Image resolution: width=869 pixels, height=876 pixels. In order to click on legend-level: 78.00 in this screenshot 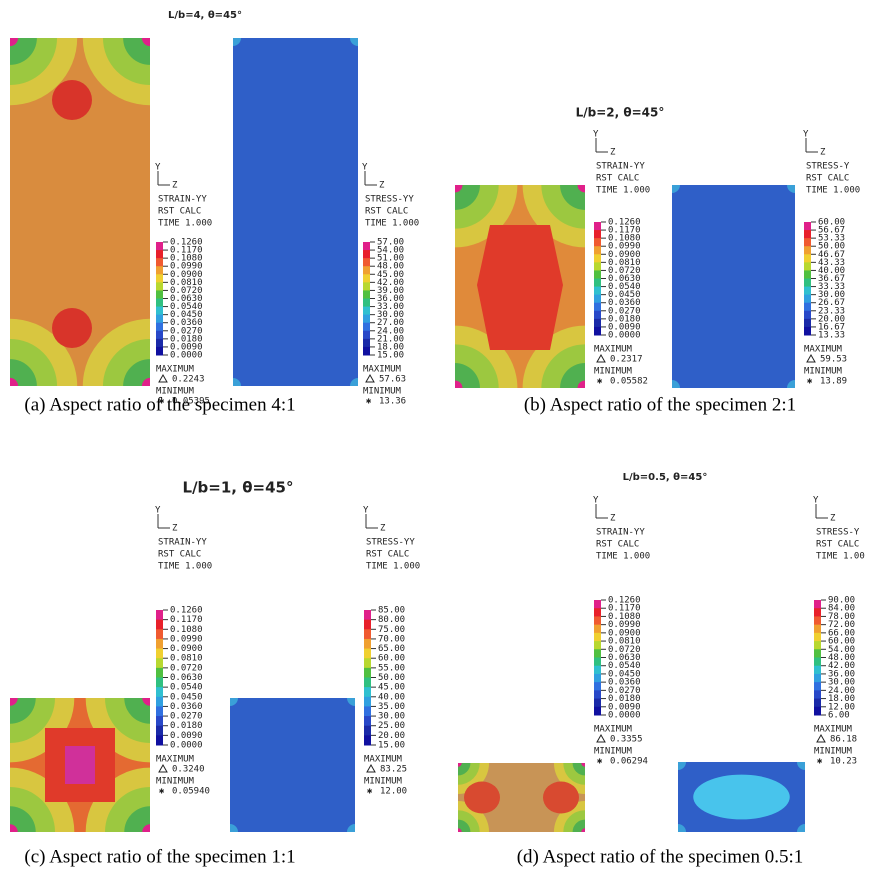, I will do `click(841, 617)`.